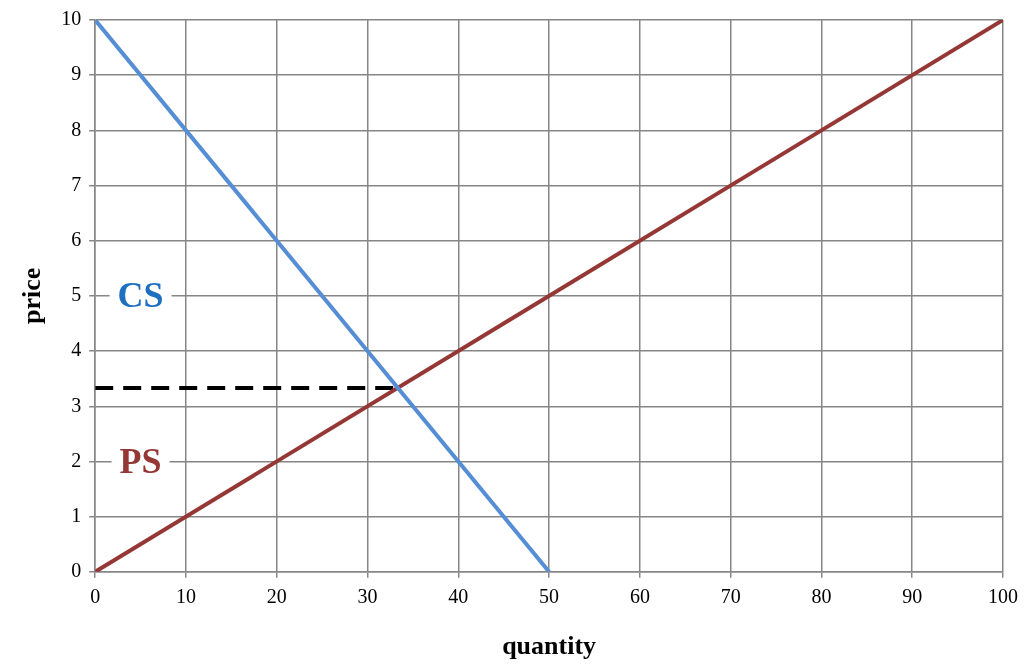 This screenshot has width=1026, height=667. What do you see at coordinates (95, 596) in the screenshot?
I see `x-tick-label: 0` at bounding box center [95, 596].